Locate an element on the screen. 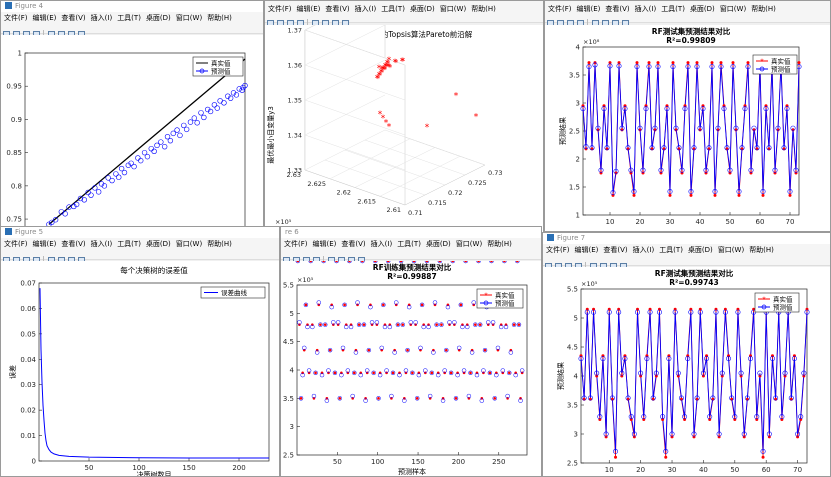 The width and height of the screenshot is (831, 477). y-tick-label: 2.62 is located at coordinates (344, 193).